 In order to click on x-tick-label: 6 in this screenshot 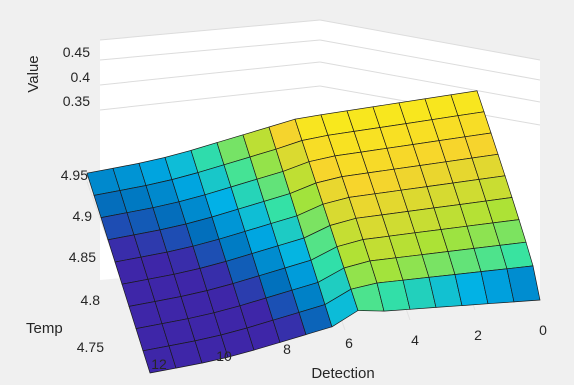, I will do `click(349, 343)`.